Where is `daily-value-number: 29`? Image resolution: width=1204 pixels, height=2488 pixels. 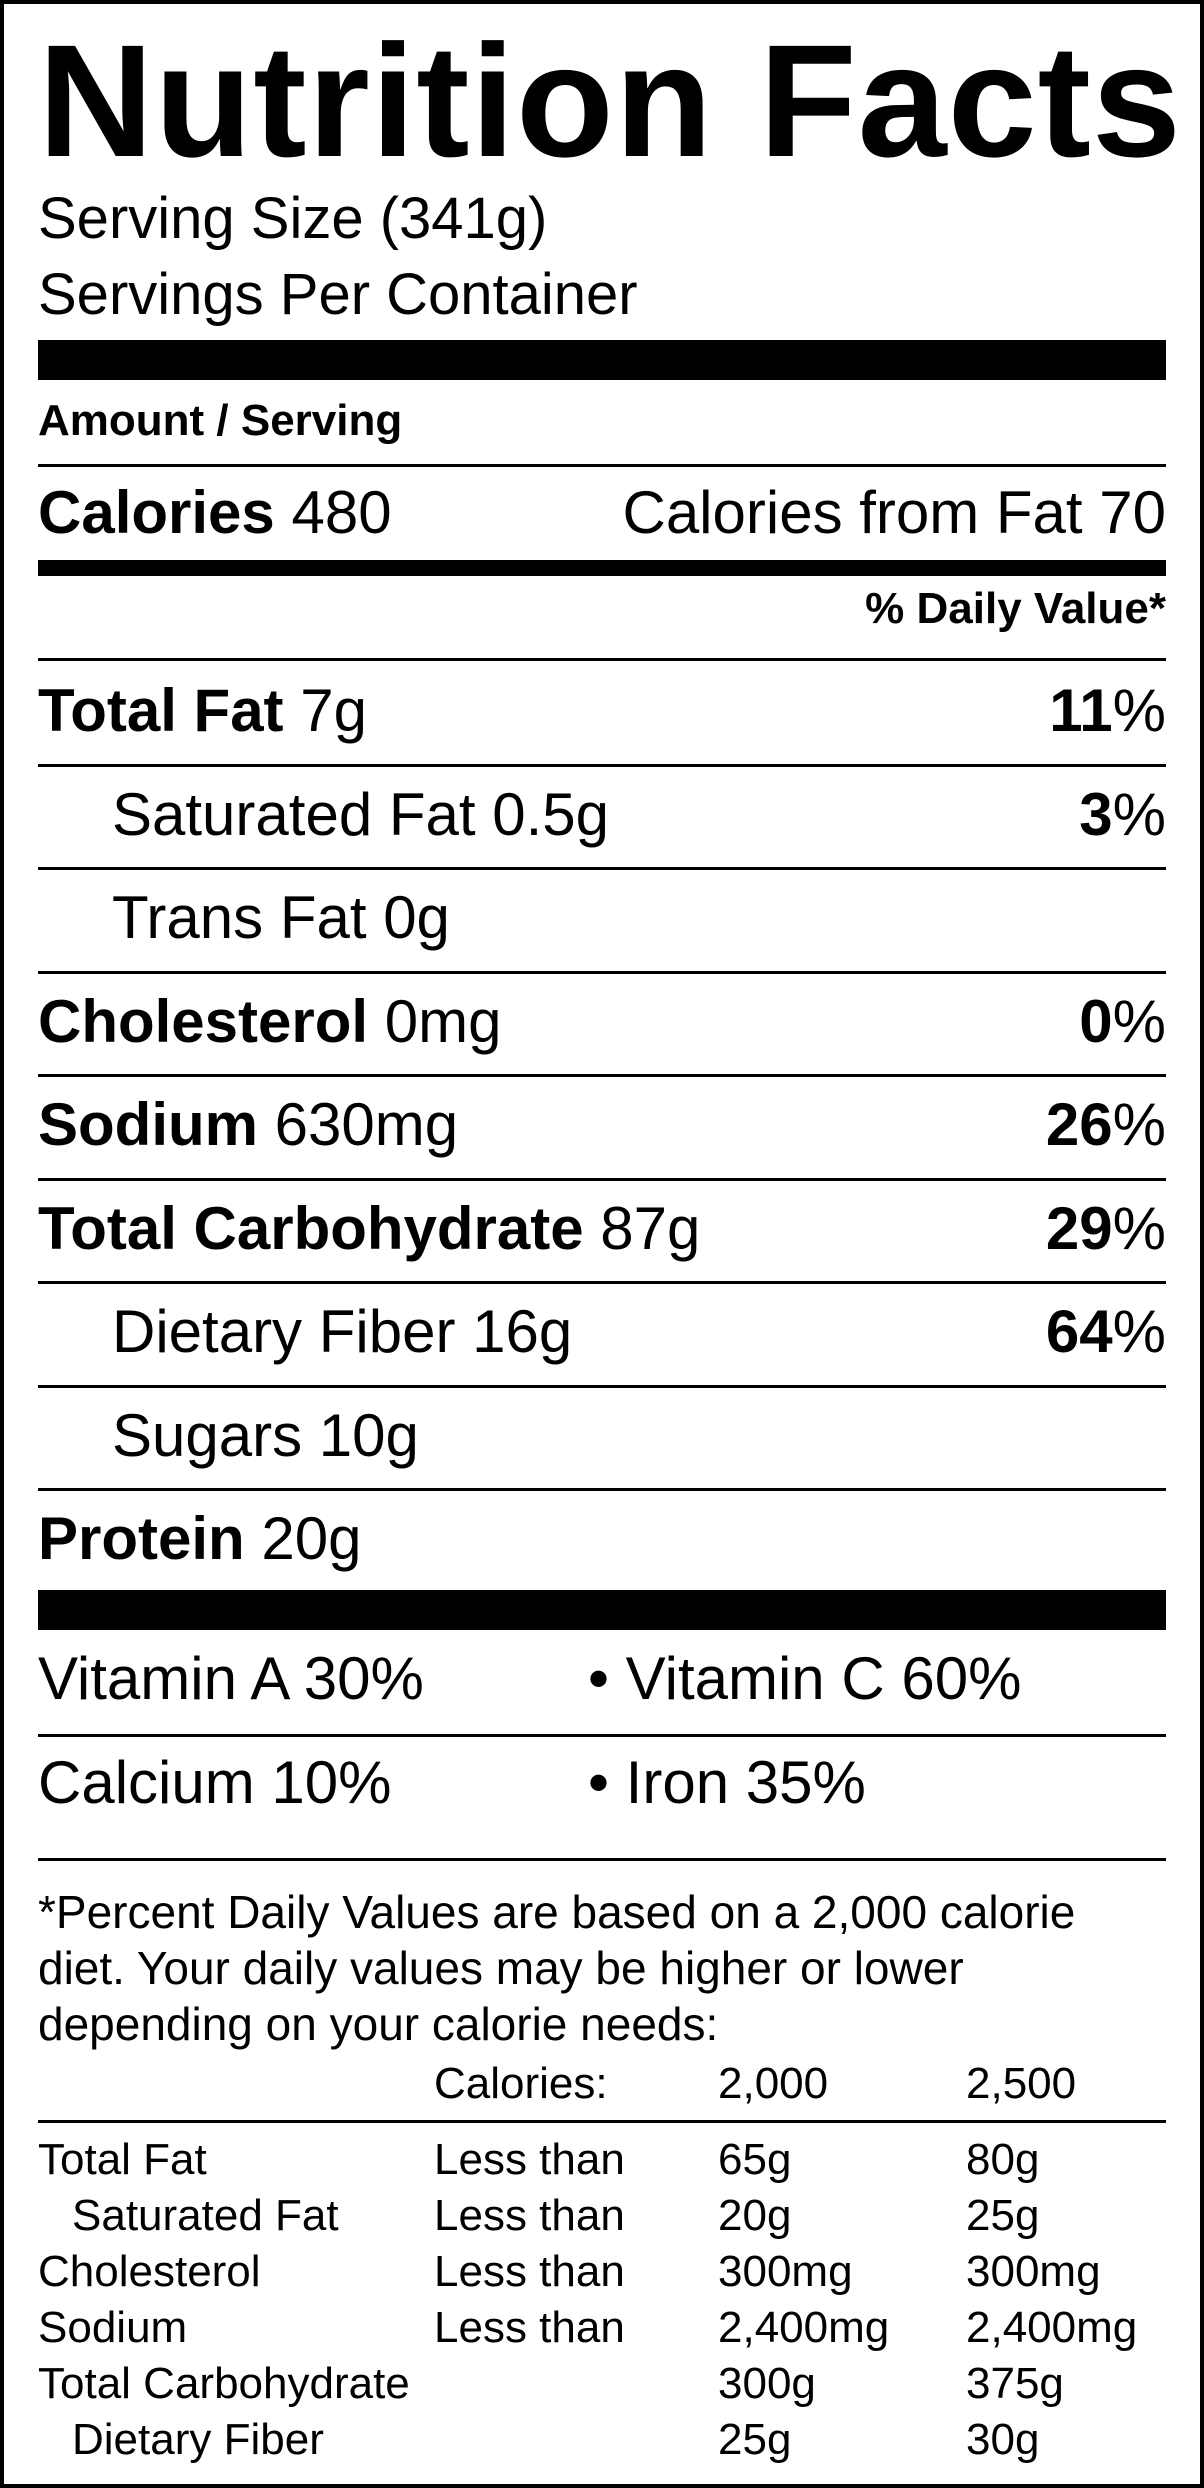
daily-value-number: 29 is located at coordinates (1079, 1228).